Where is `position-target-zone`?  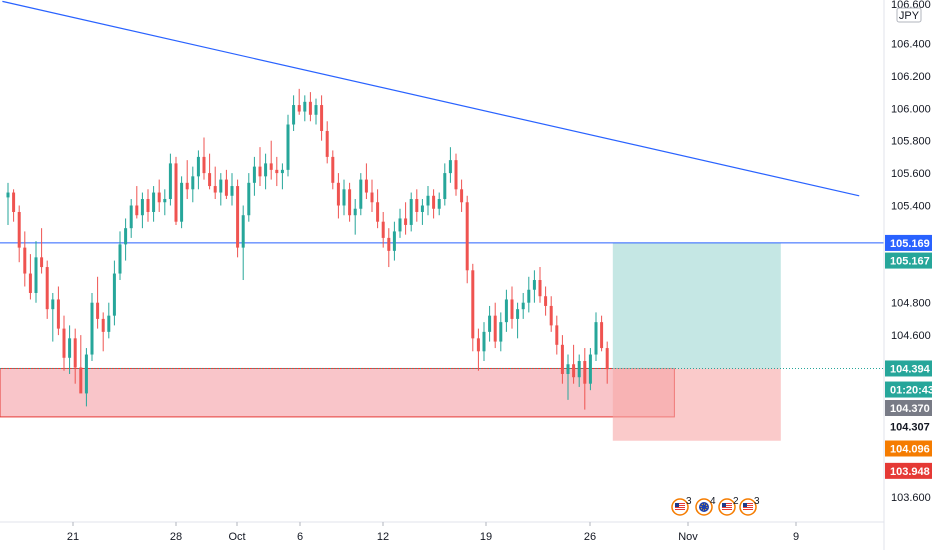
position-target-zone is located at coordinates (696, 305).